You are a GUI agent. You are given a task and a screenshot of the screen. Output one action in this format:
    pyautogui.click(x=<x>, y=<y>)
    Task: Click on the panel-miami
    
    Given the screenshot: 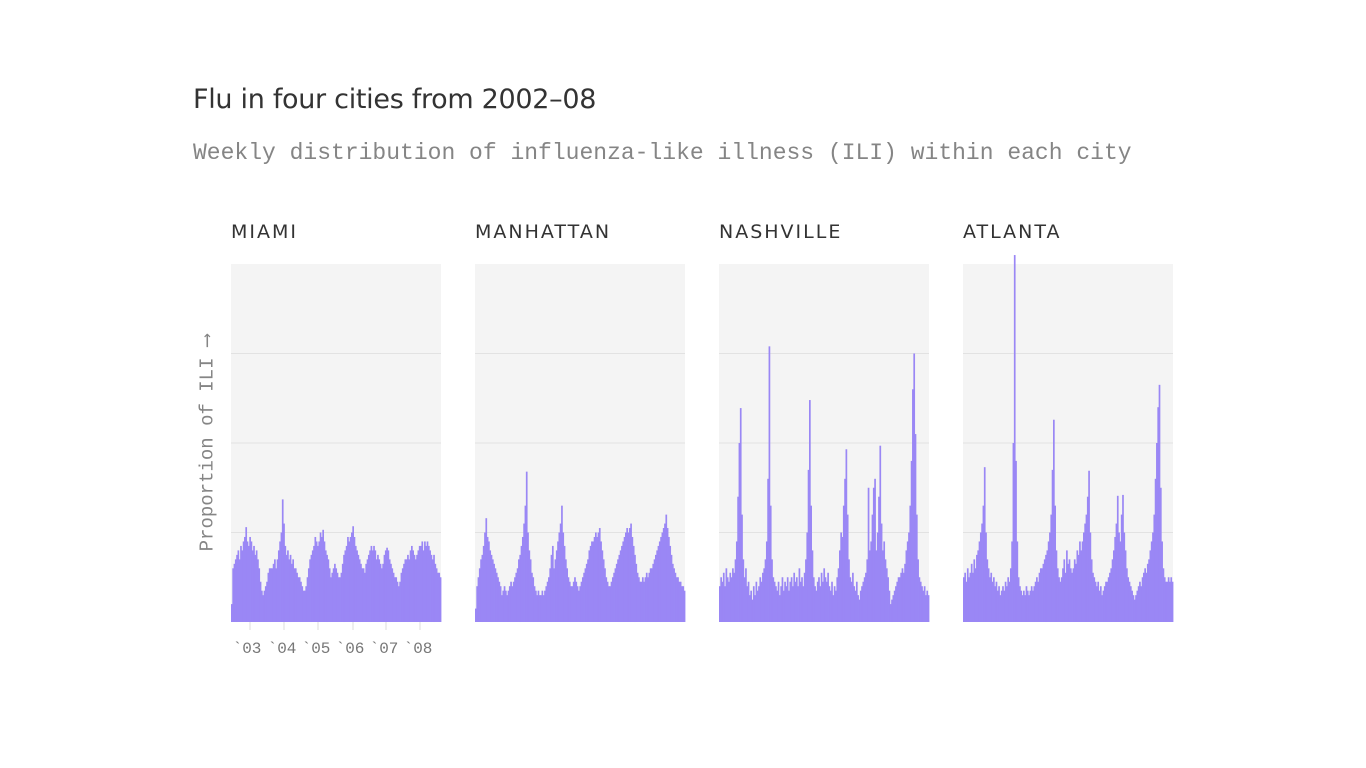 What is the action you would take?
    pyautogui.click(x=336, y=447)
    